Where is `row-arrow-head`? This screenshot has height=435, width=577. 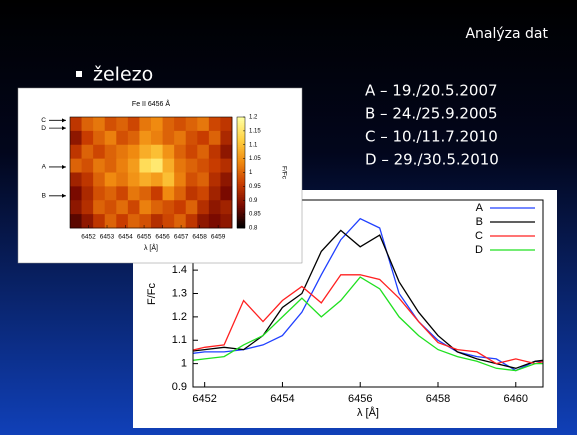
row-arrow-head is located at coordinates (64, 195).